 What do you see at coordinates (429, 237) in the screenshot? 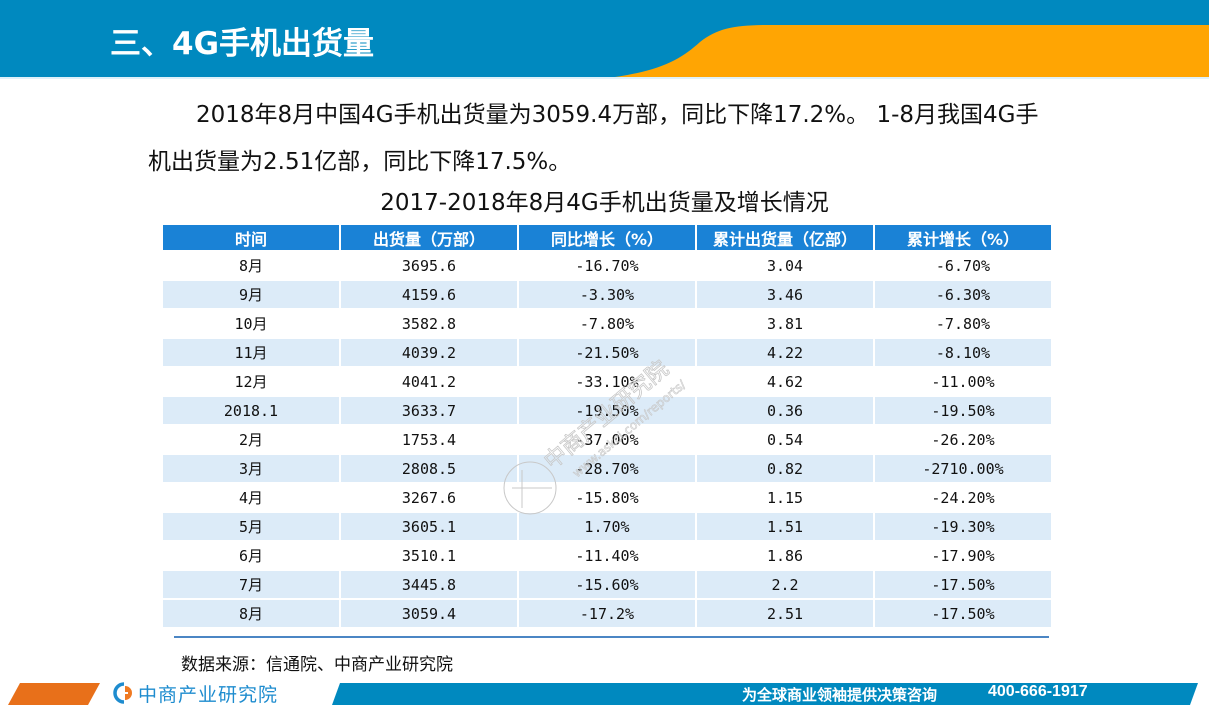
I see `column-header-shipments: 出货量（万部）` at bounding box center [429, 237].